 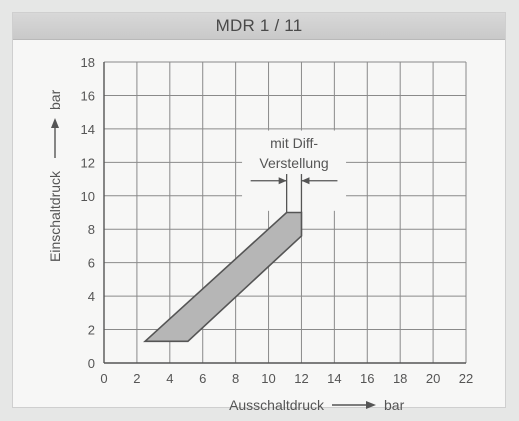 I want to click on x-tick-label: 4, so click(x=169, y=378).